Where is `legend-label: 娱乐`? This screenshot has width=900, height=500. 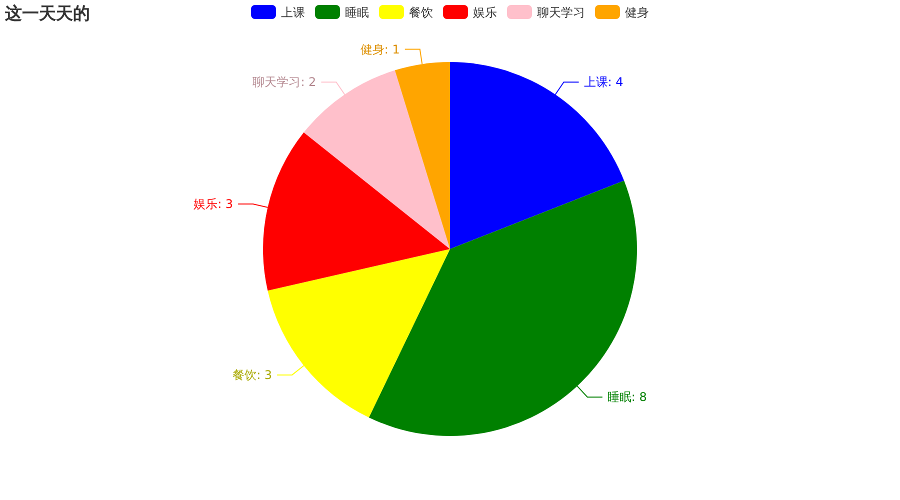
legend-label: 娱乐 is located at coordinates (485, 13).